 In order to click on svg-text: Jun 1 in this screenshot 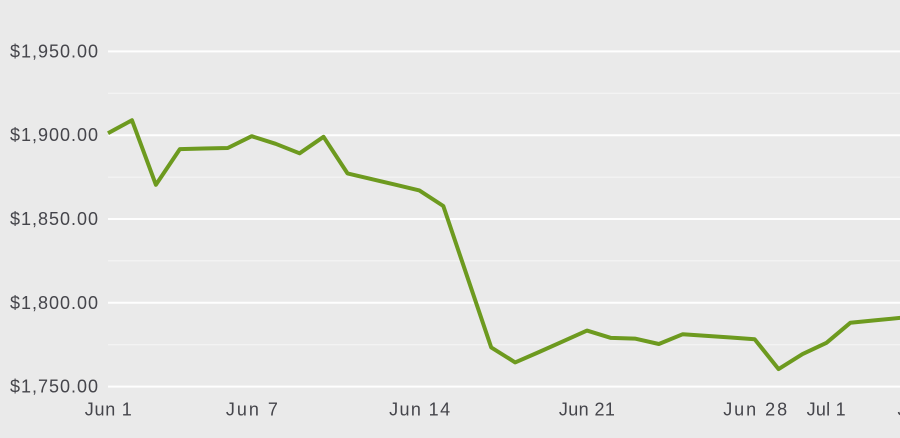, I will do `click(108, 410)`.